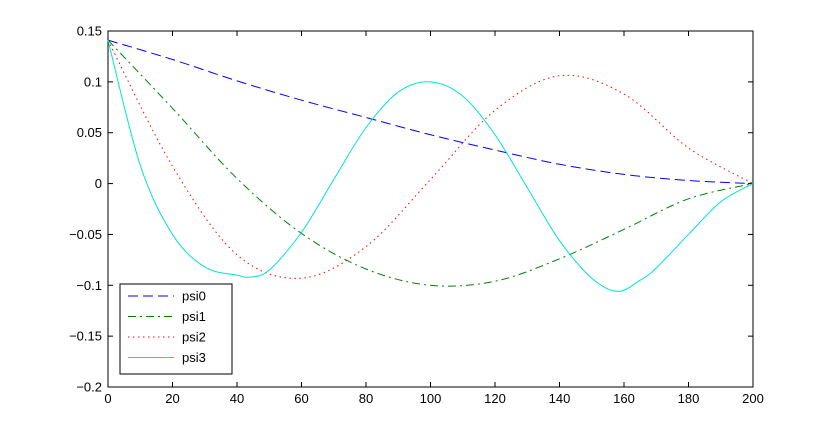 The height and width of the screenshot is (436, 830). Describe the element at coordinates (753, 398) in the screenshot. I see `x-tick-label: 200` at that location.